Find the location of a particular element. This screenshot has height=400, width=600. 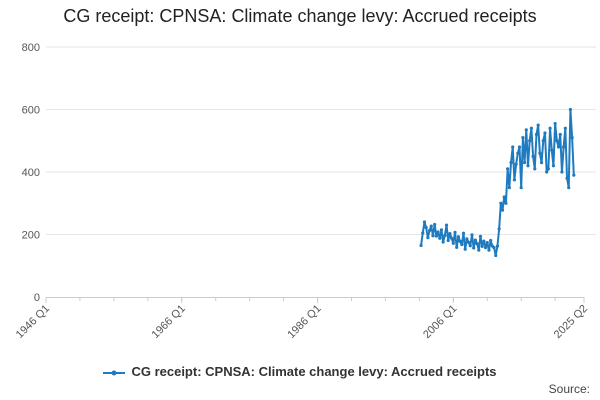

y-tick-label: 0 is located at coordinates (37, 298).